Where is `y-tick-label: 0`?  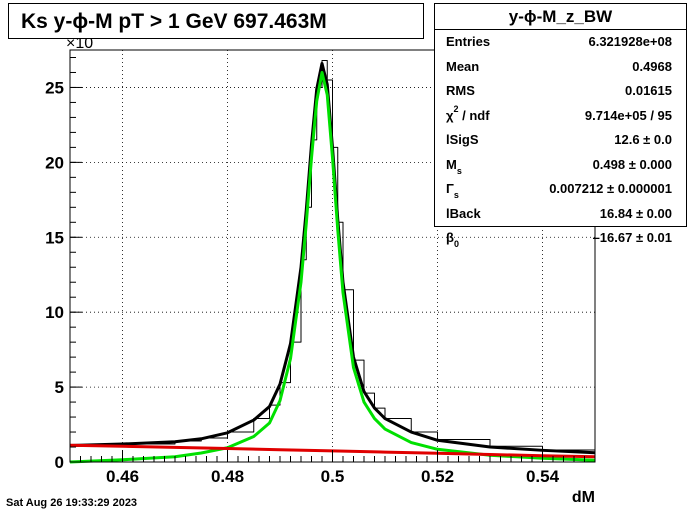
y-tick-label: 0 is located at coordinates (59, 462).